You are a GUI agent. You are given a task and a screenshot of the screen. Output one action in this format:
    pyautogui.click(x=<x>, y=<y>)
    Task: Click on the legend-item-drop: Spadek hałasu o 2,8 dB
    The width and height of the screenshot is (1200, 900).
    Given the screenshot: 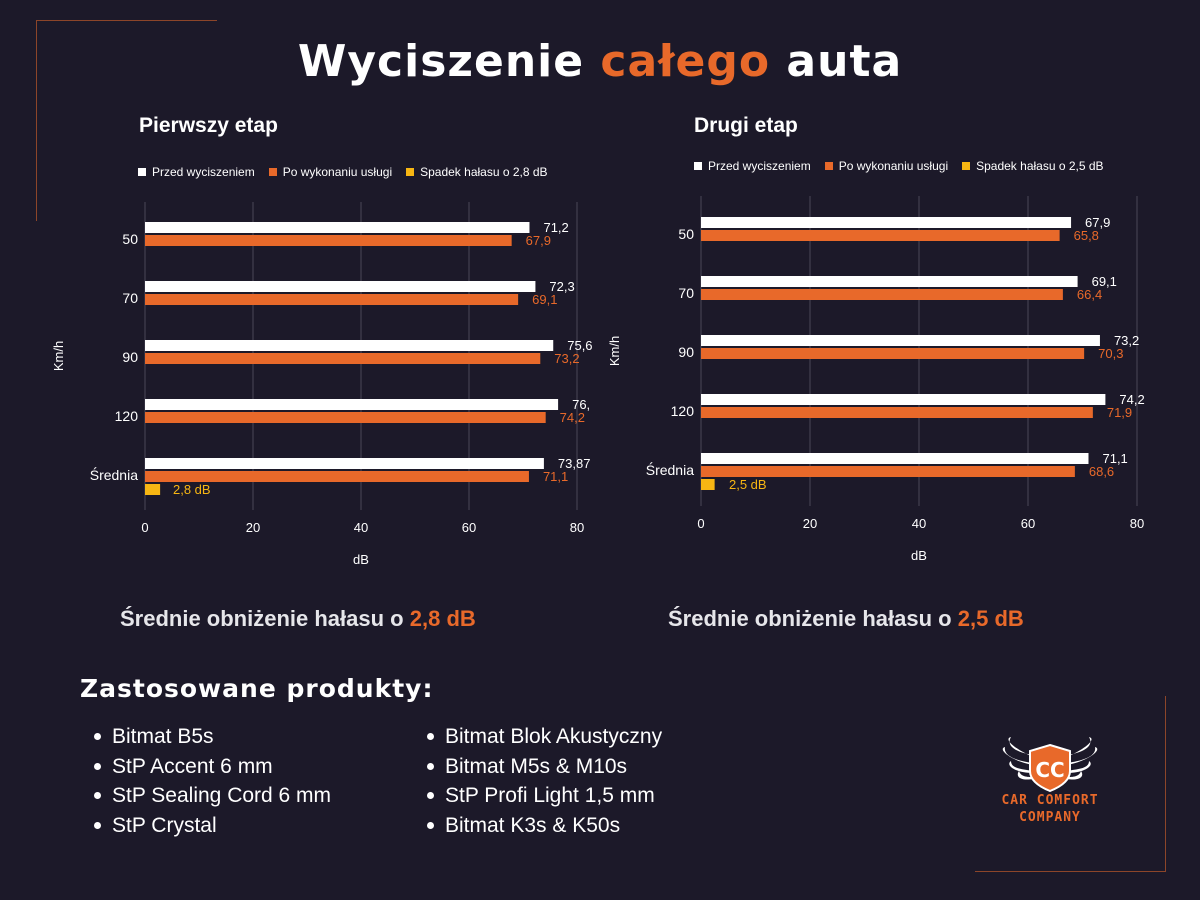 What is the action you would take?
    pyautogui.click(x=477, y=172)
    